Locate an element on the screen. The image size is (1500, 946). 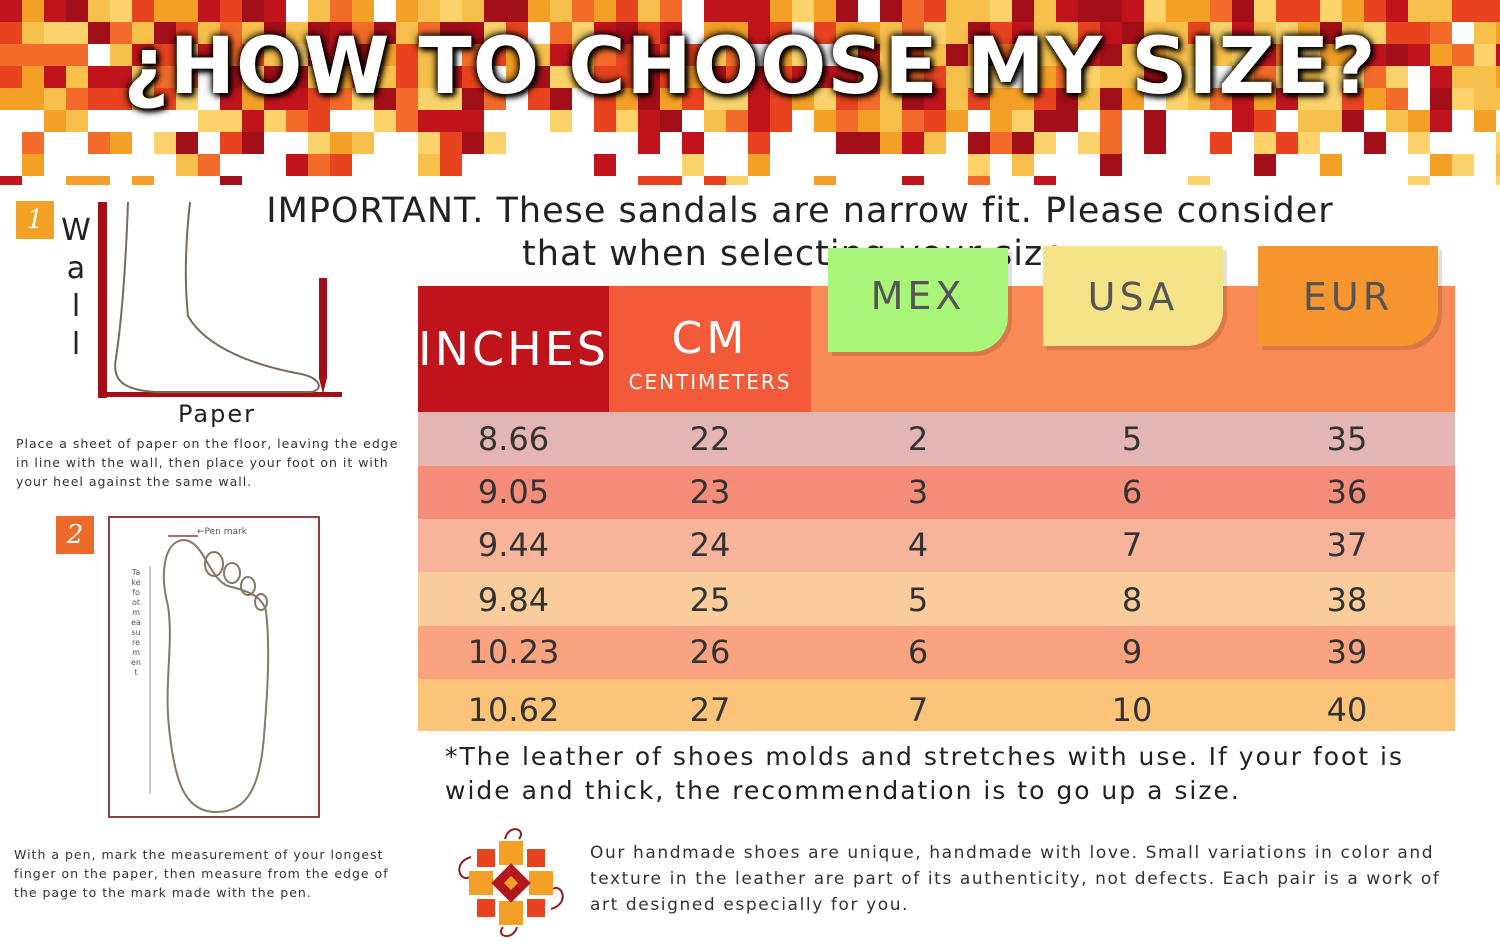
wall-letter: W is located at coordinates (76, 230).